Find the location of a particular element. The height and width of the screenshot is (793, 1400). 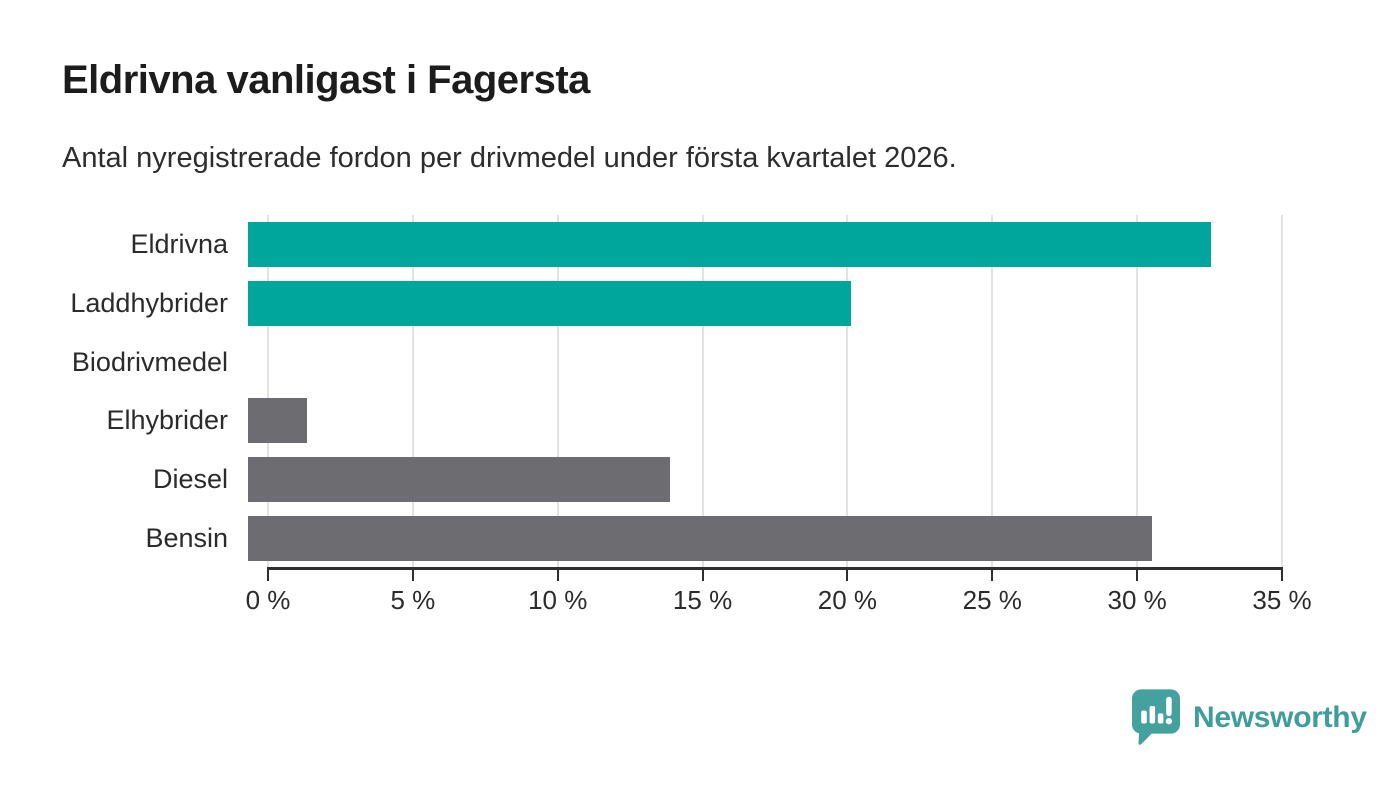

chart-row: Elhybrider is located at coordinates (641, 420).